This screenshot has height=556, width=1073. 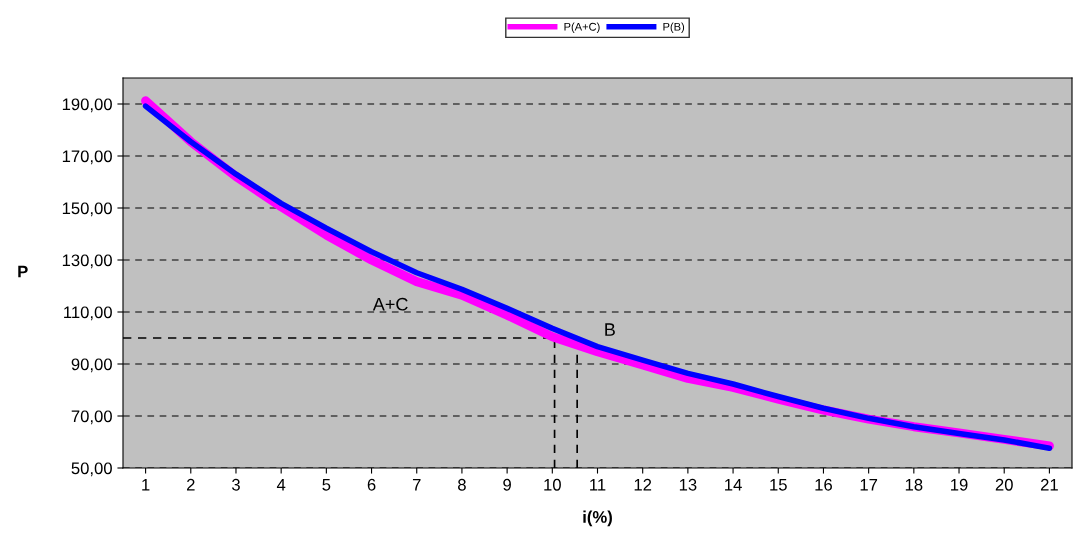 I want to click on y-tick-label: 90,00, so click(x=91, y=365).